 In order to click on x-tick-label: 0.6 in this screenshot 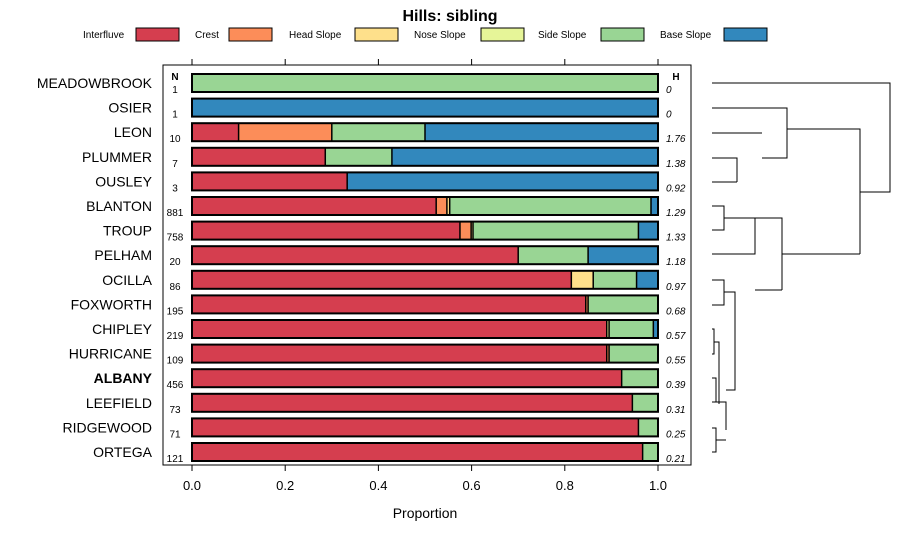, I will do `click(472, 485)`.